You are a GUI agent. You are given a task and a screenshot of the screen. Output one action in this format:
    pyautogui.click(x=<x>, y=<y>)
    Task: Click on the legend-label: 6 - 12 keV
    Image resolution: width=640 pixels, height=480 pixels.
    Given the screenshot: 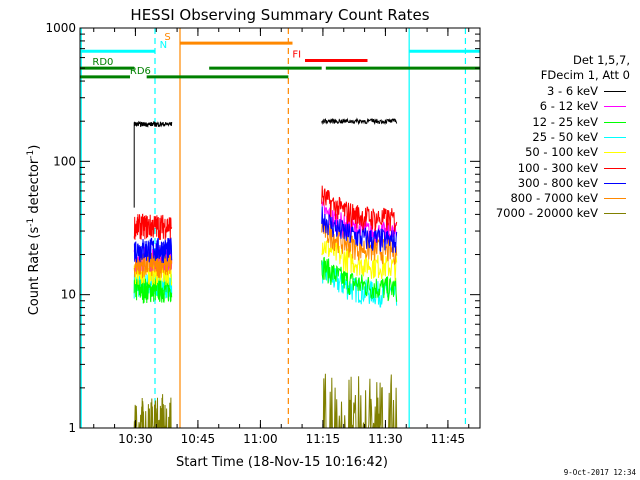 What is the action you would take?
    pyautogui.click(x=568, y=106)
    